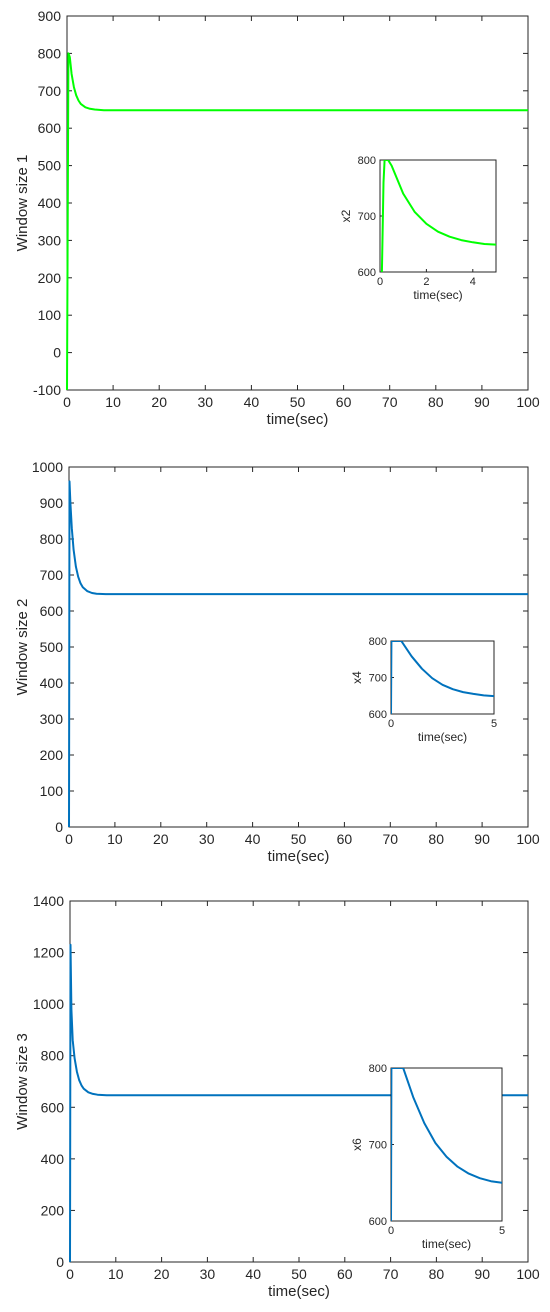  Describe the element at coordinates (357, 1144) in the screenshot. I see `inset-y-axis-label: x6` at that location.